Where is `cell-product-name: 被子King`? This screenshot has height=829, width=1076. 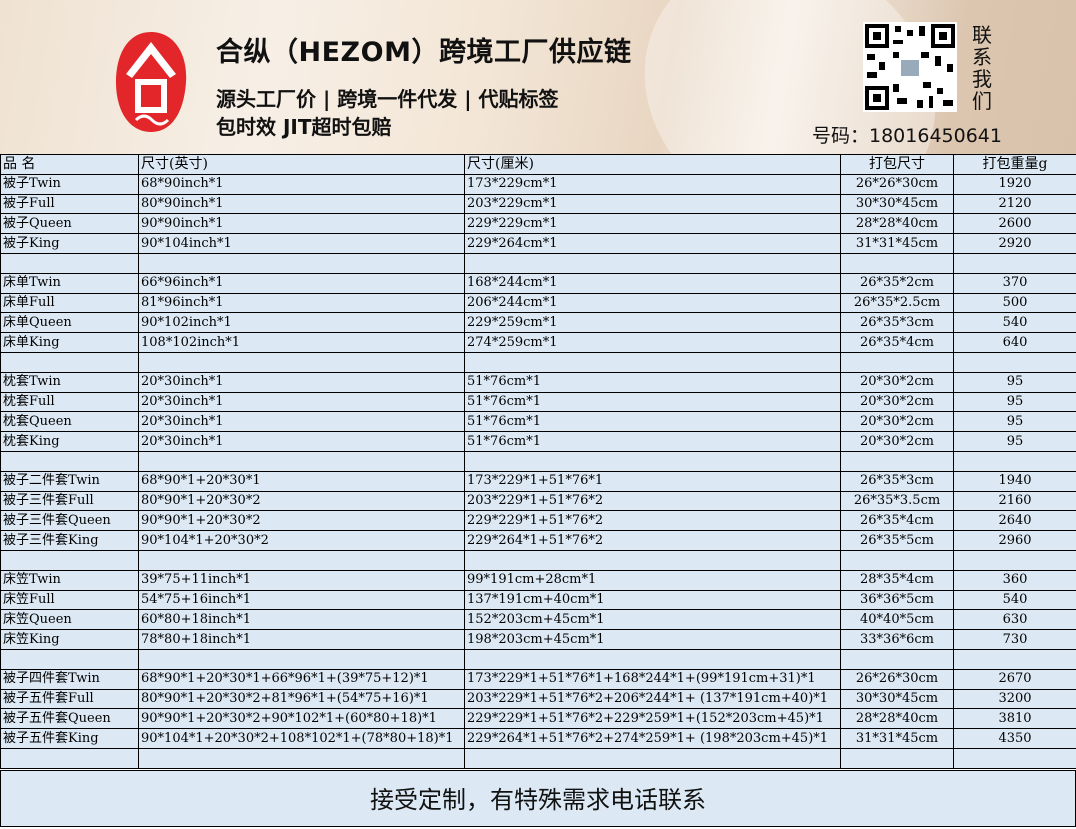 cell-product-name: 被子King is located at coordinates (70, 244).